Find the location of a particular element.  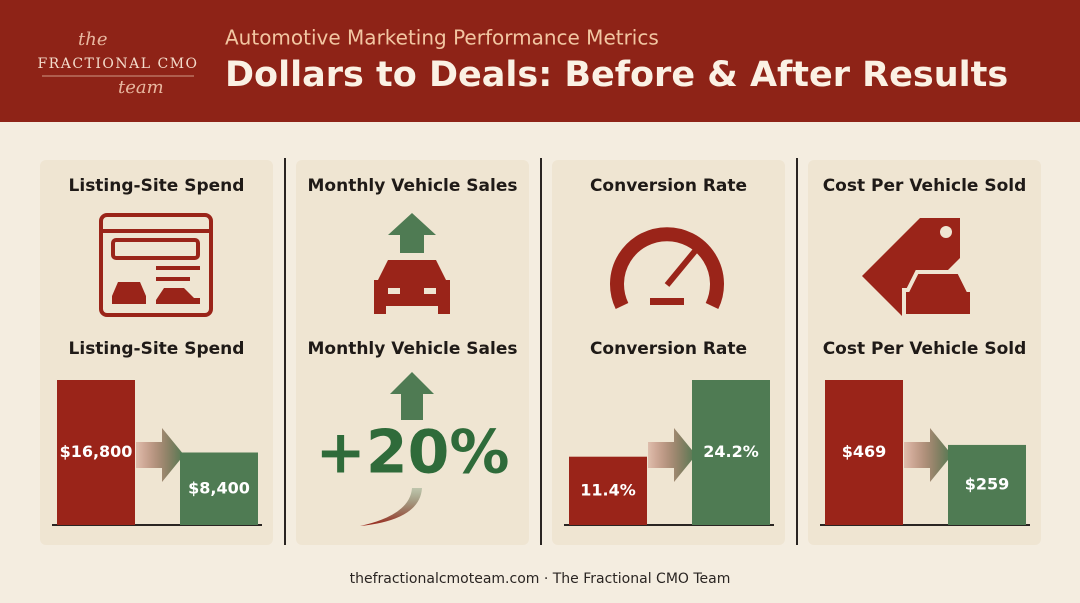

panel-subtitle: Listing-Site Spend is located at coordinates (157, 349).